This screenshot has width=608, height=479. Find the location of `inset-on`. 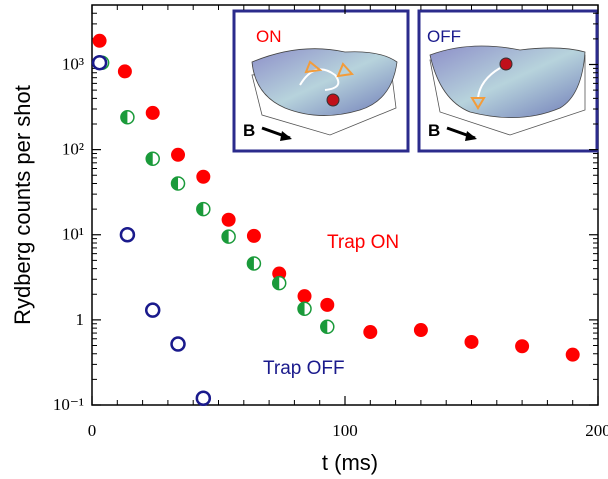

inset-on is located at coordinates (321, 81).